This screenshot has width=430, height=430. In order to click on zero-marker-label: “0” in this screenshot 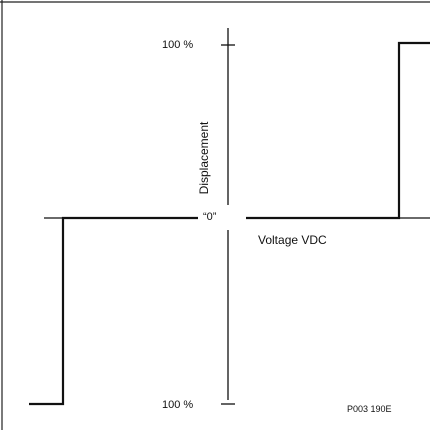, I will do `click(210, 217)`.